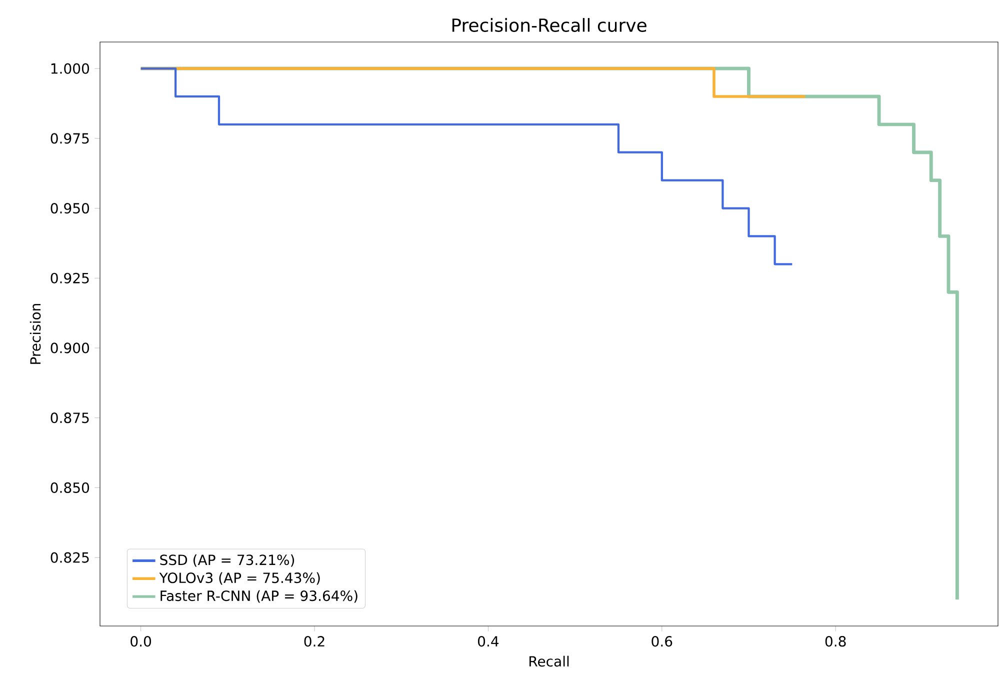 The height and width of the screenshot is (679, 1000). Describe the element at coordinates (70, 348) in the screenshot. I see `y-tick-label: 0.900` at that location.